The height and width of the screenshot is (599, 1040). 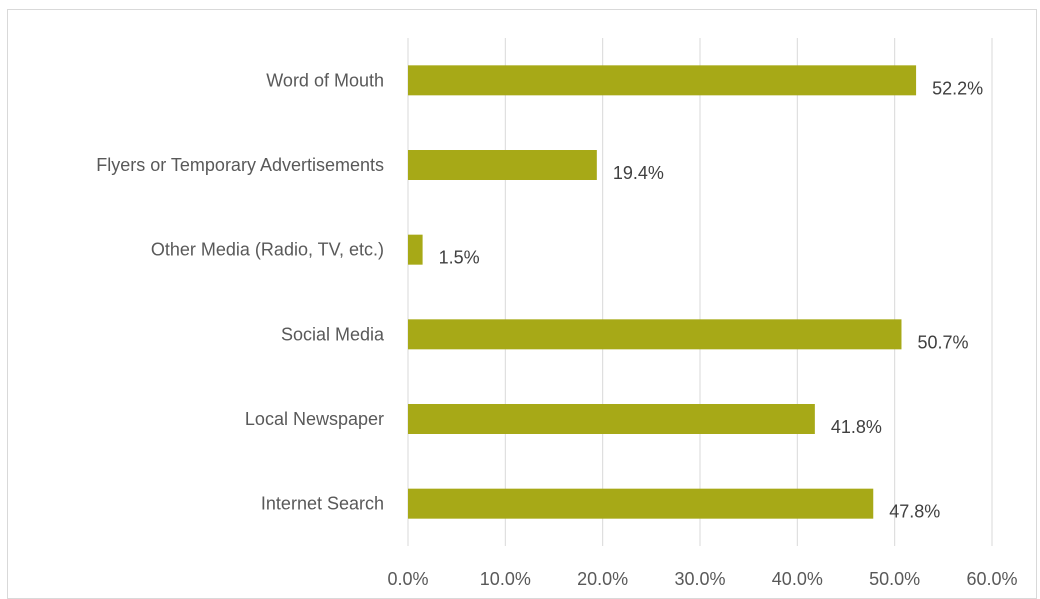 I want to click on category-label: Internet Search, so click(x=322, y=504).